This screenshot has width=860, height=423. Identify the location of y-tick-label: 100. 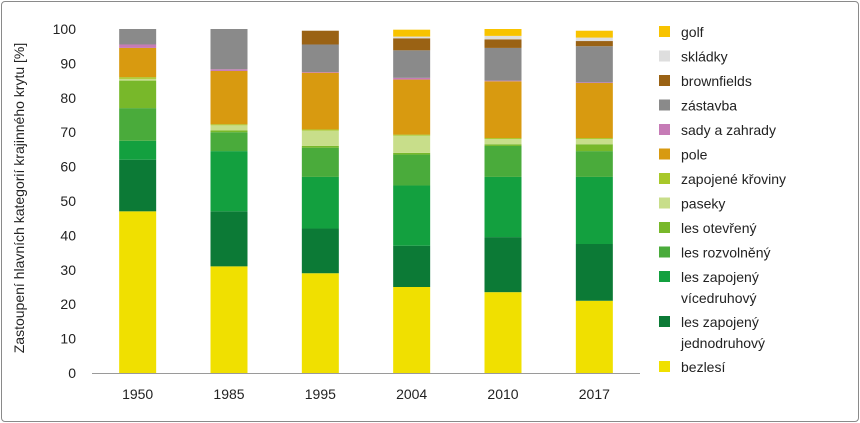
(65, 29).